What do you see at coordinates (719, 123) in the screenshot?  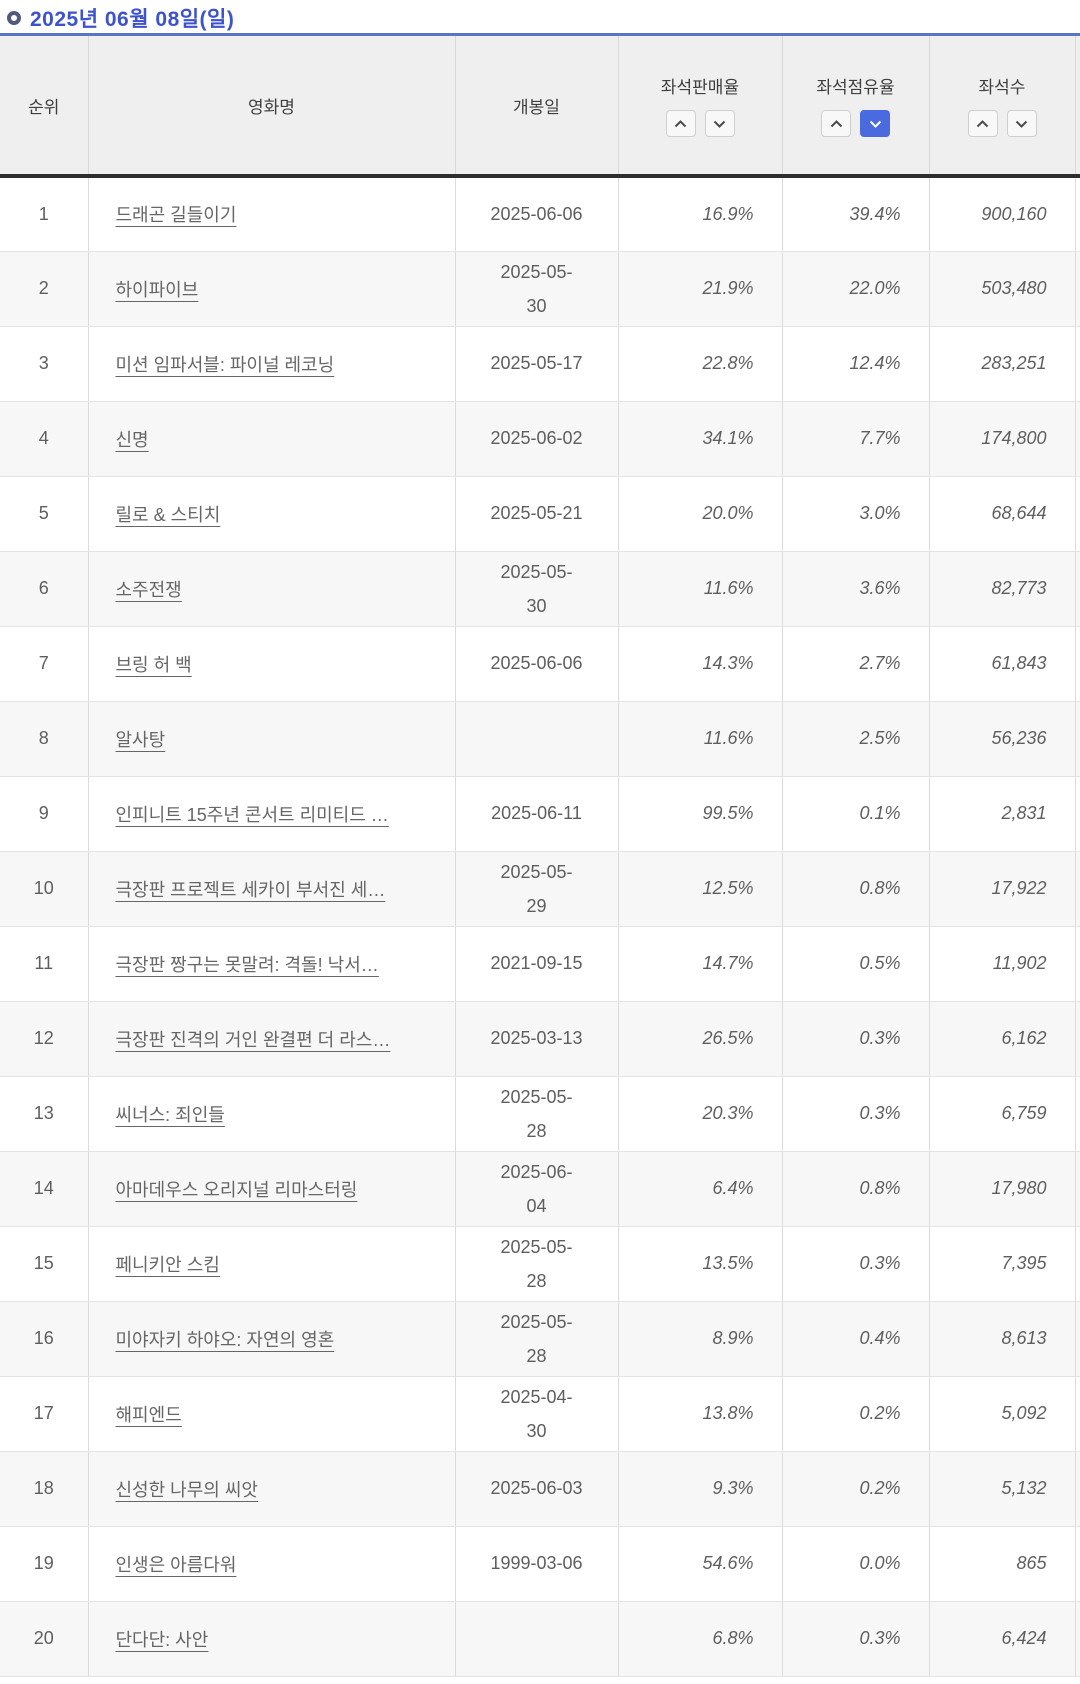 I see `sort-desc-button-seat-sales` at bounding box center [719, 123].